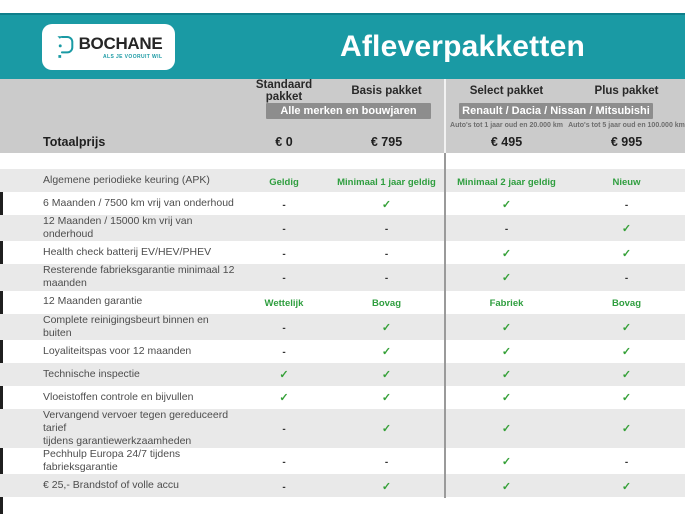 Image resolution: width=685 pixels, height=514 pixels. What do you see at coordinates (284, 91) in the screenshot?
I see `col-header-standaard-pakket: Standaard pakket` at bounding box center [284, 91].